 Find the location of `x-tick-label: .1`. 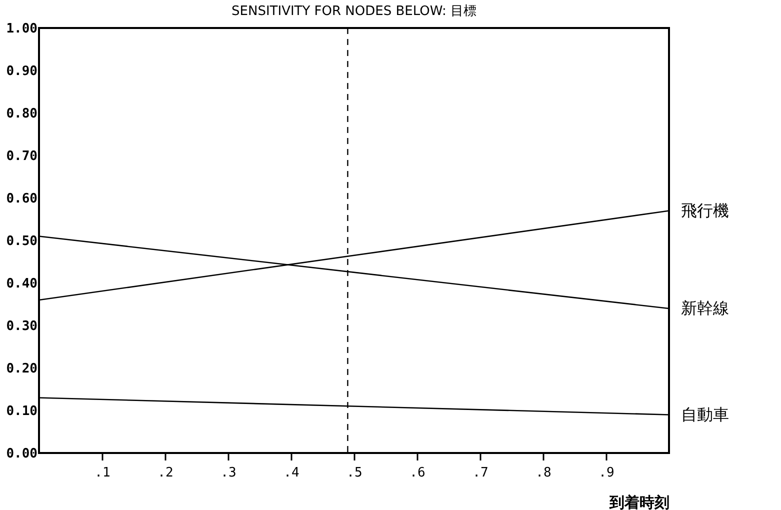

x-tick-label: .1 is located at coordinates (102, 473).